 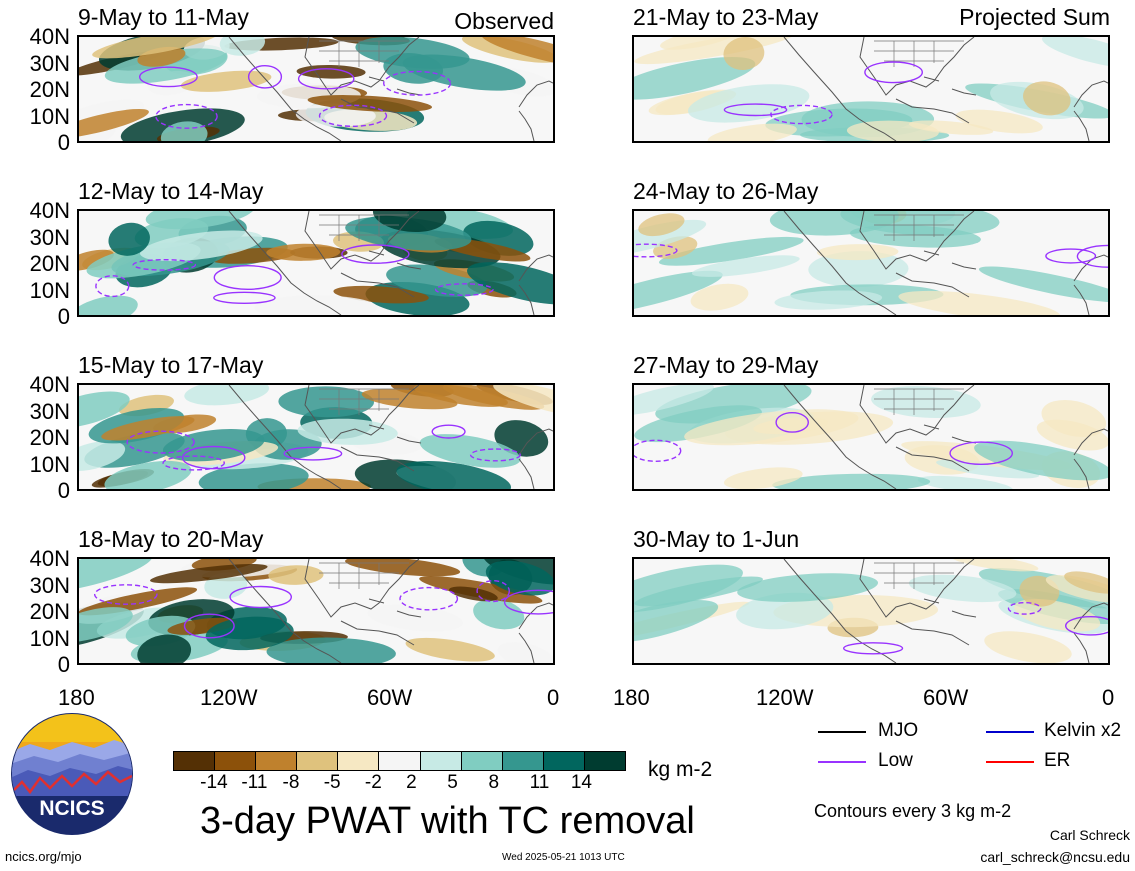 I want to click on legend-label-low: Low, so click(x=895, y=760).